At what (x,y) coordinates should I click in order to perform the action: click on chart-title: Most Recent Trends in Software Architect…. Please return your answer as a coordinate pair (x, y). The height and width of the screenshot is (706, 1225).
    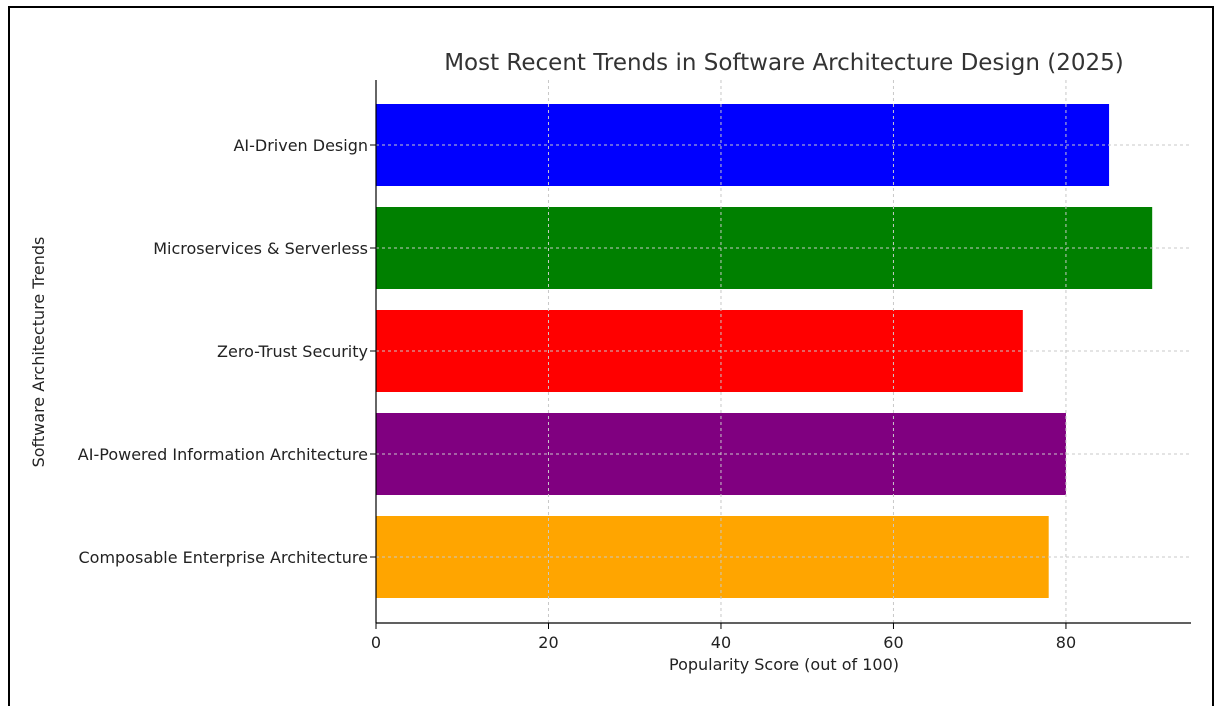
    Looking at the image, I should click on (784, 63).